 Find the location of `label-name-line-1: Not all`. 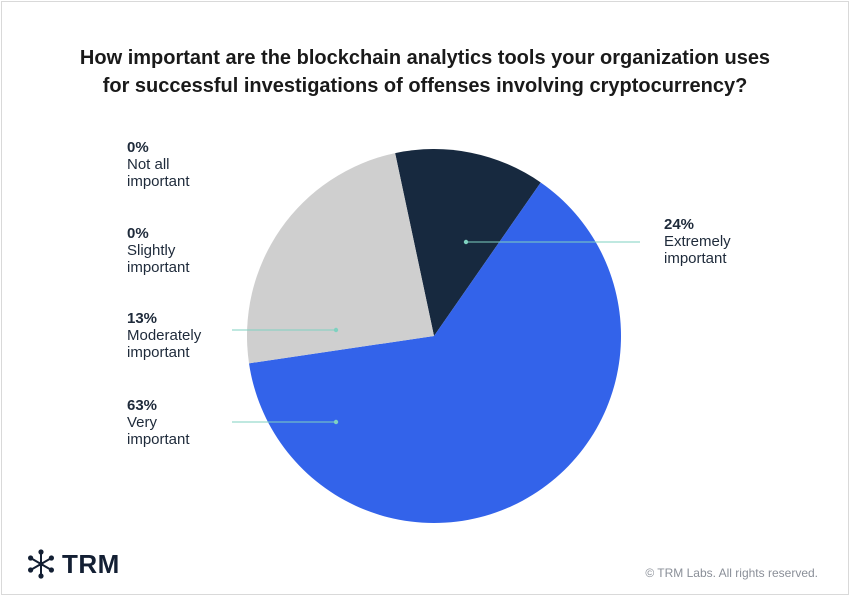

label-name-line-1: Not all is located at coordinates (148, 164).